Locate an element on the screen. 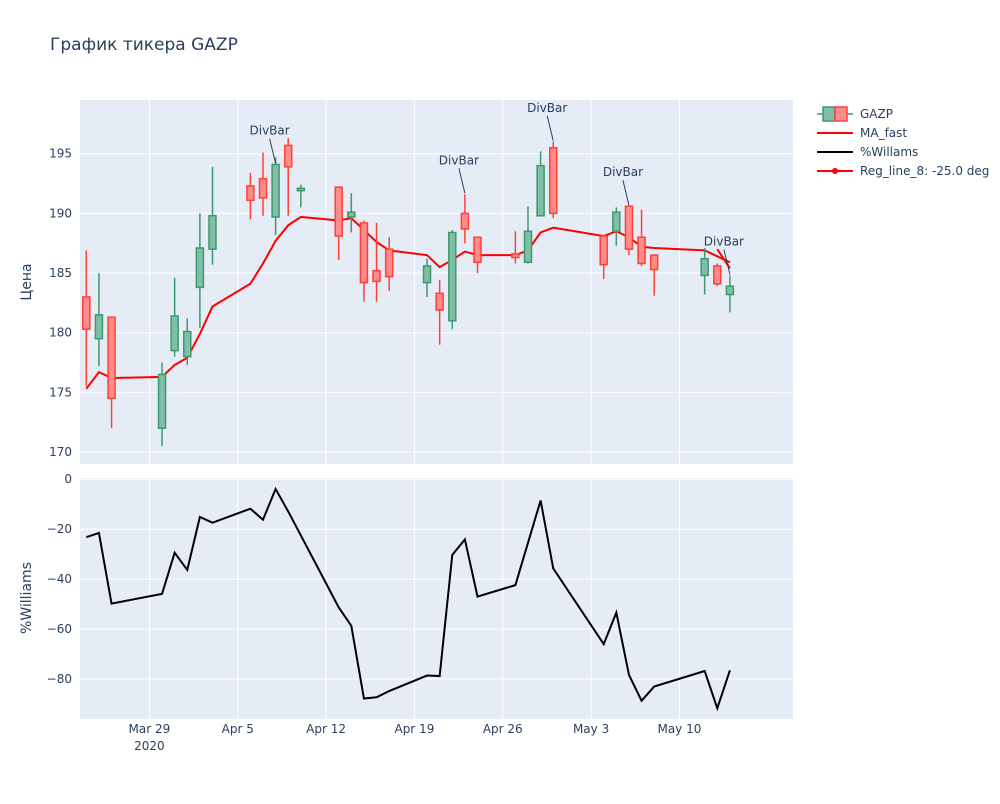  williams-y-tick-label: −60 is located at coordinates (59, 629).